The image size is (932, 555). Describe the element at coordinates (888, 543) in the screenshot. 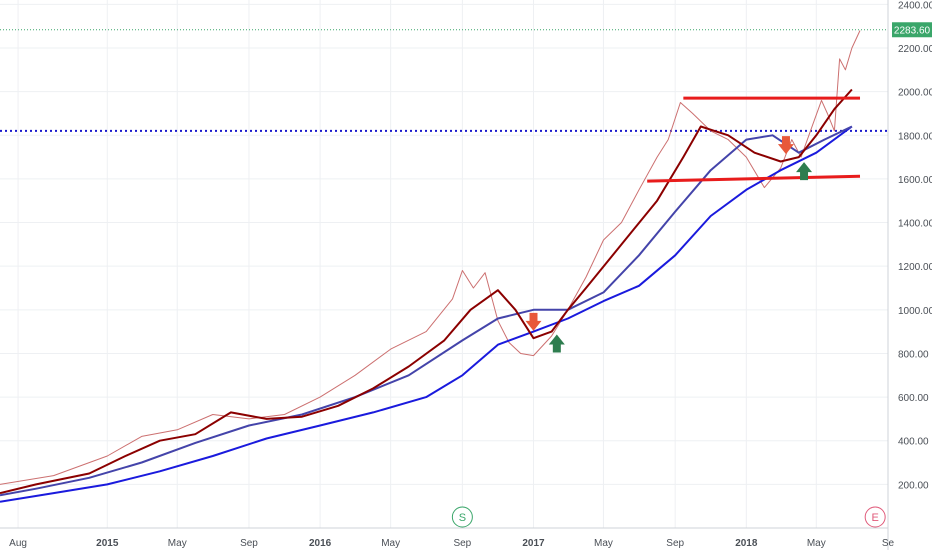

I see `x-tick-label: Se` at that location.